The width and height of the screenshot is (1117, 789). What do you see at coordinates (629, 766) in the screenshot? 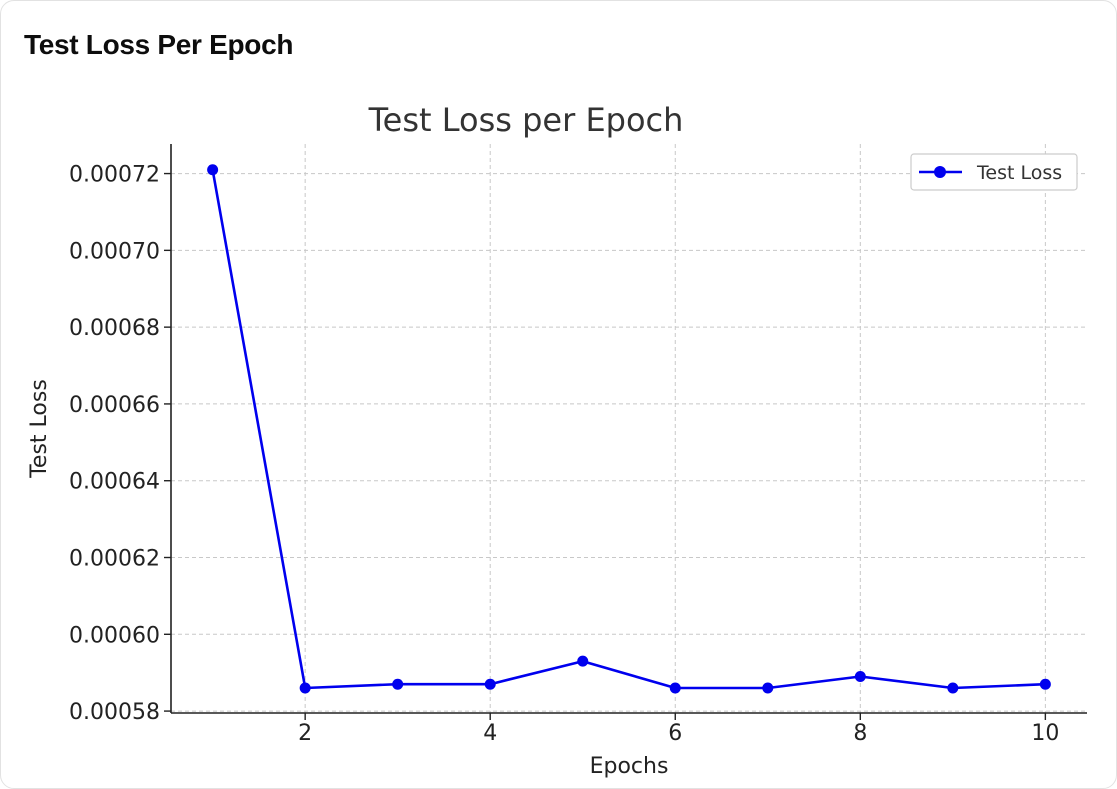
I see `x-axis-label: Epochs` at bounding box center [629, 766].